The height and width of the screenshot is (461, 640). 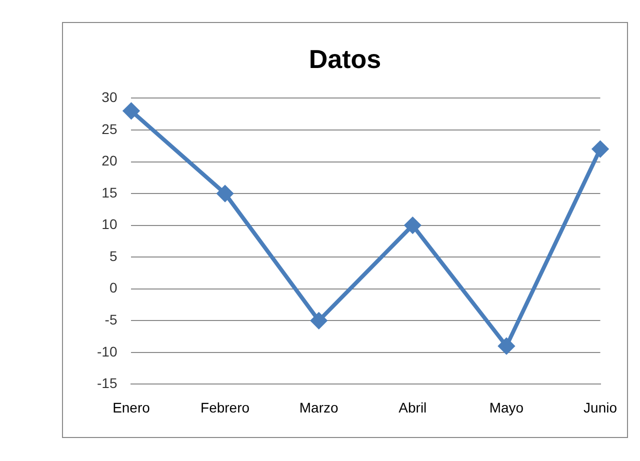 I want to click on y-tick-label: 10, so click(x=110, y=224).